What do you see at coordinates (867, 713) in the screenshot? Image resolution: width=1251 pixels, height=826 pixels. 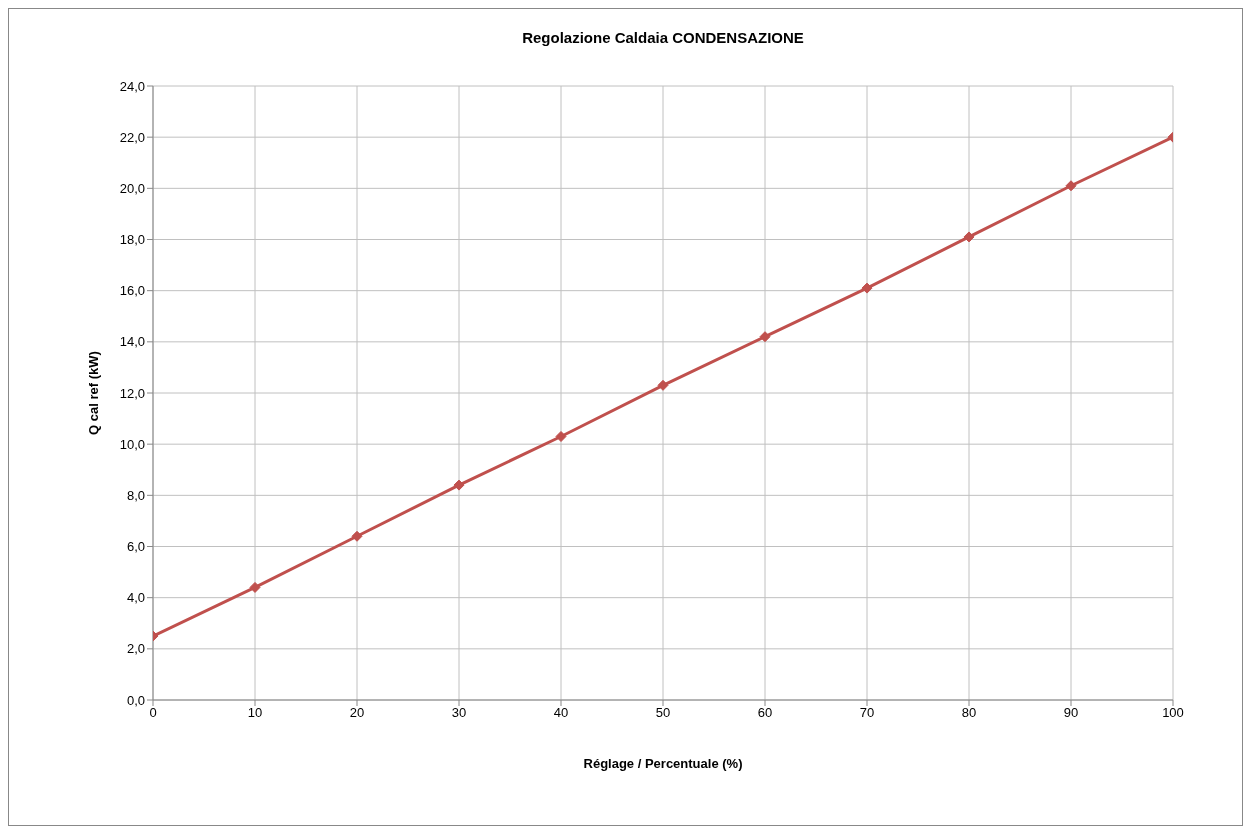 I see `x-tick-label: 70` at bounding box center [867, 713].